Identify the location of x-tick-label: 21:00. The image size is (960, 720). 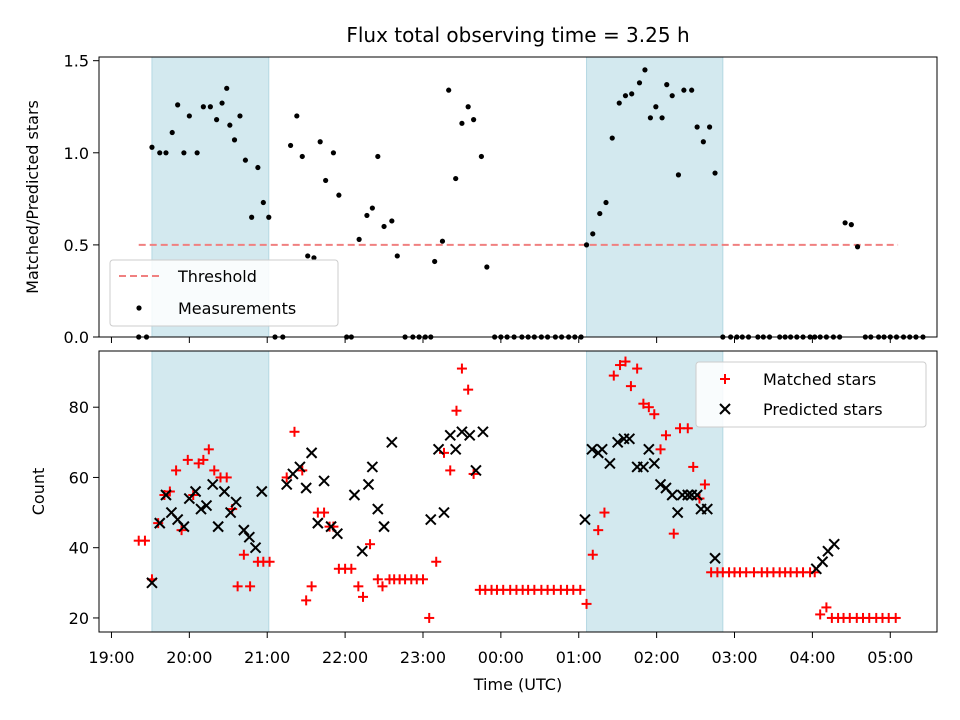
(267, 657).